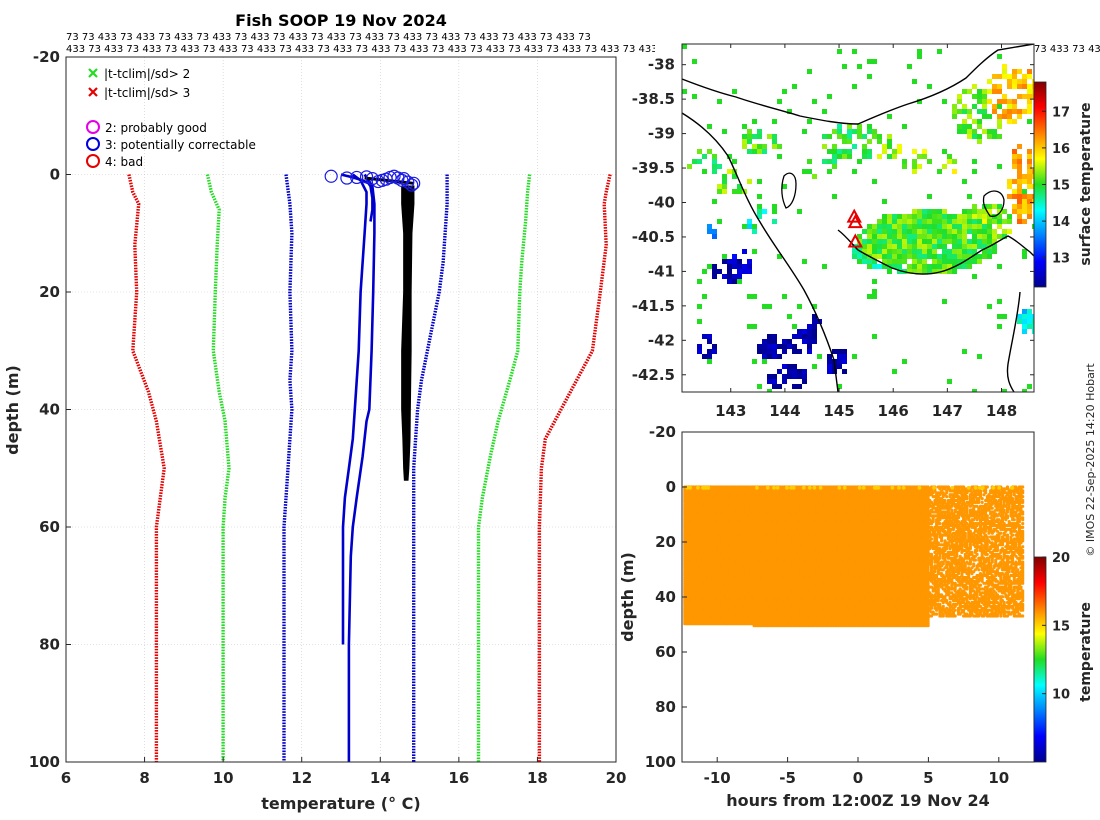 This screenshot has height=820, width=1100. Describe the element at coordinates (147, 93) in the screenshot. I see `legend-x-red-label: |t-tclim|/sd> 3` at that location.